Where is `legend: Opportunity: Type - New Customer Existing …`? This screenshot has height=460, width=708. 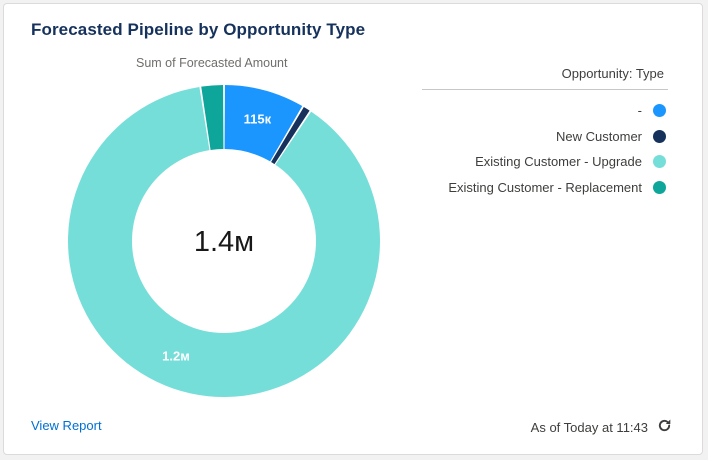 legend: Opportunity: Type - New Customer Existing … is located at coordinates (545, 133).